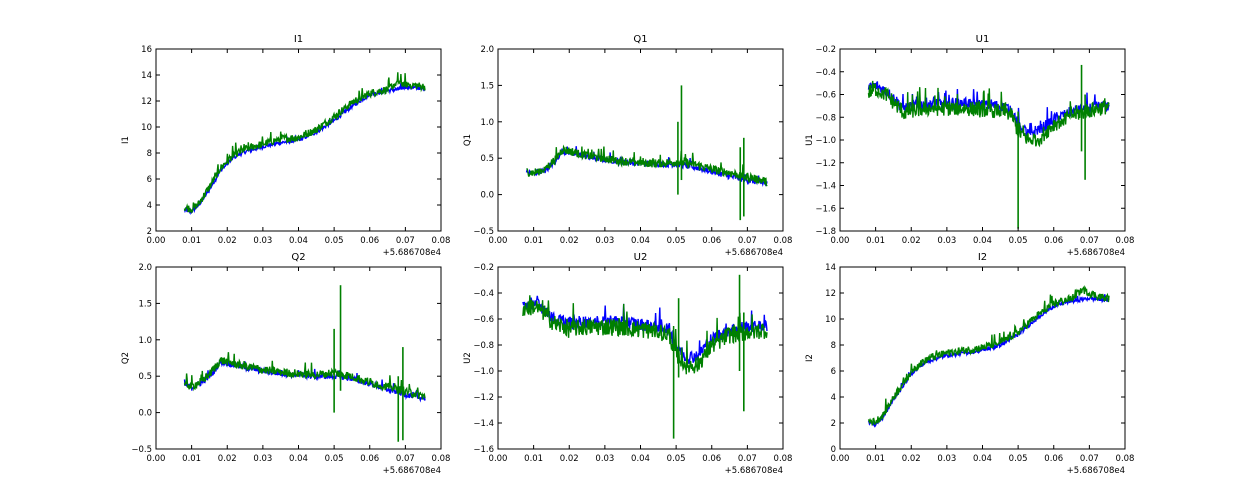  What do you see at coordinates (825, 187) in the screenshot?
I see `y-tick-label: −1.4` at bounding box center [825, 187].